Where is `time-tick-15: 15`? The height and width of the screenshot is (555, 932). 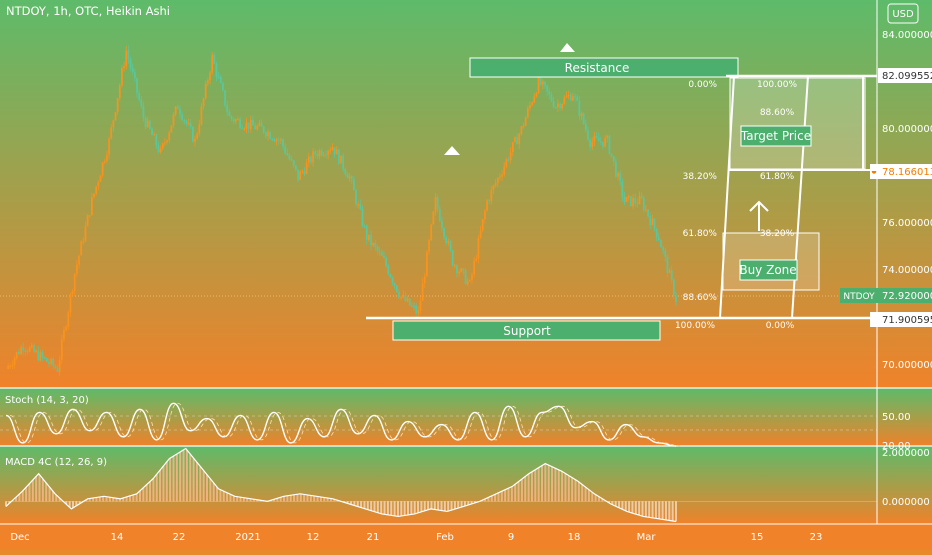
time-tick-15: 15 is located at coordinates (757, 537).